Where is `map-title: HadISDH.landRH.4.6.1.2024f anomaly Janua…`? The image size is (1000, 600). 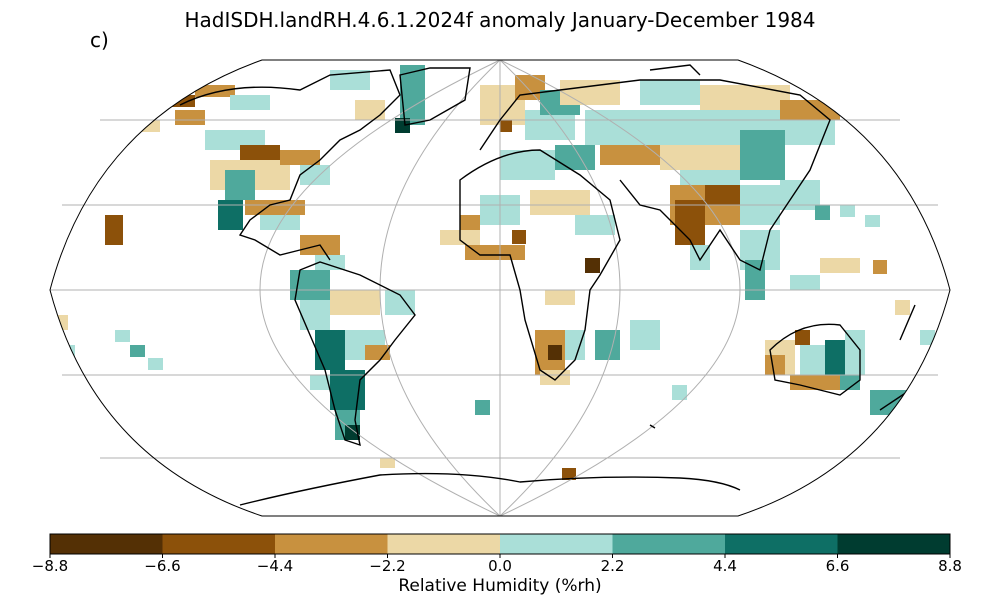 map-title: HadISDH.landRH.4.6.1.2024f anomaly Janua… is located at coordinates (500, 20).